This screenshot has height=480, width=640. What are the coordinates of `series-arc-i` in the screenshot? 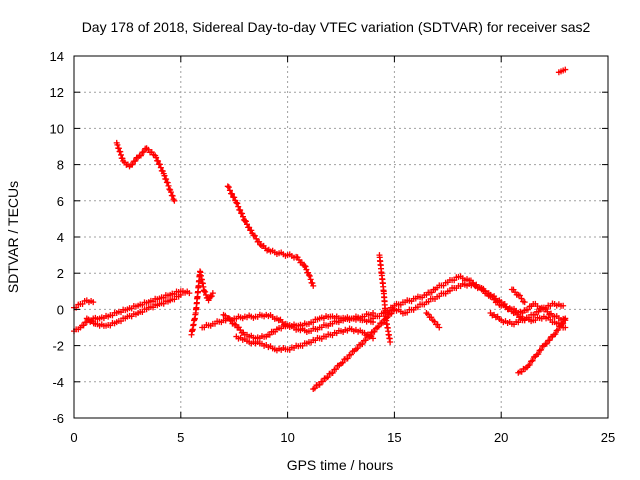 It's located at (298, 326).